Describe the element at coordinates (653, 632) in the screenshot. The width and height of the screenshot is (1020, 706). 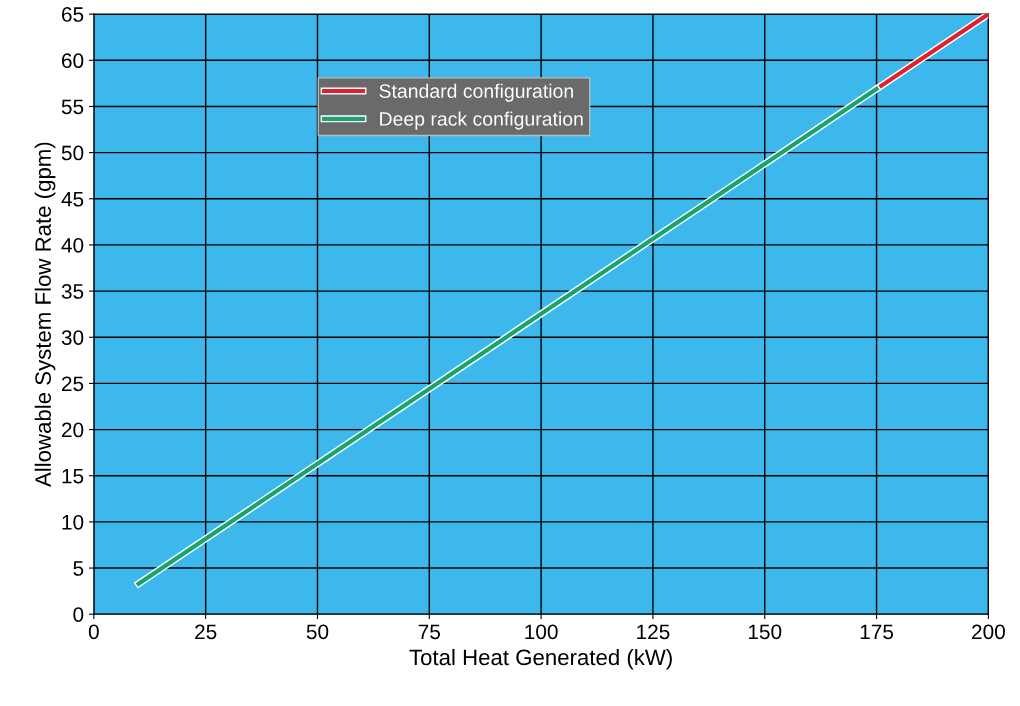
I see `x-tick-label: 125` at that location.